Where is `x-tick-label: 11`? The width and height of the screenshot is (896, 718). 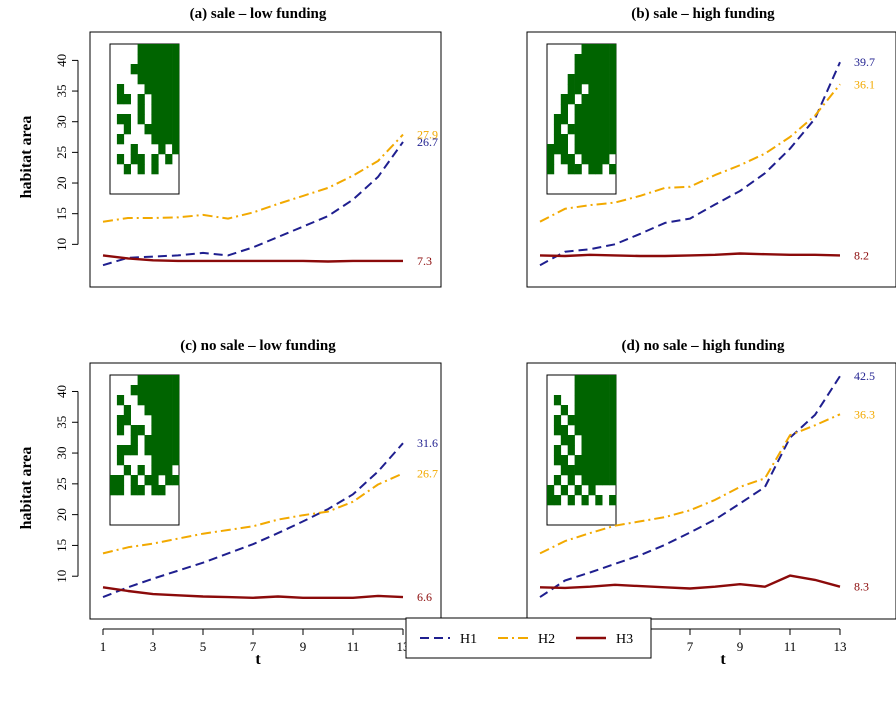
x-tick-label: 11 is located at coordinates (353, 646).